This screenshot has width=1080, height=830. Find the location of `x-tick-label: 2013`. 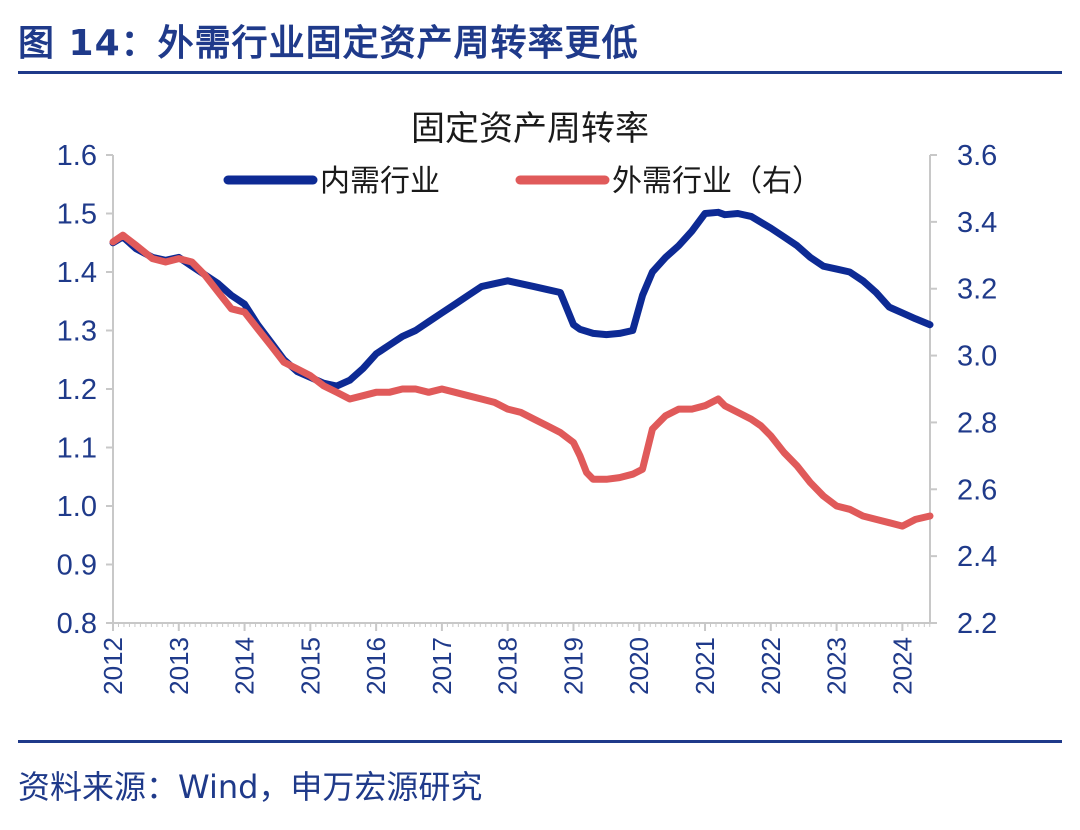

x-tick-label: 2013 is located at coordinates (179, 666).